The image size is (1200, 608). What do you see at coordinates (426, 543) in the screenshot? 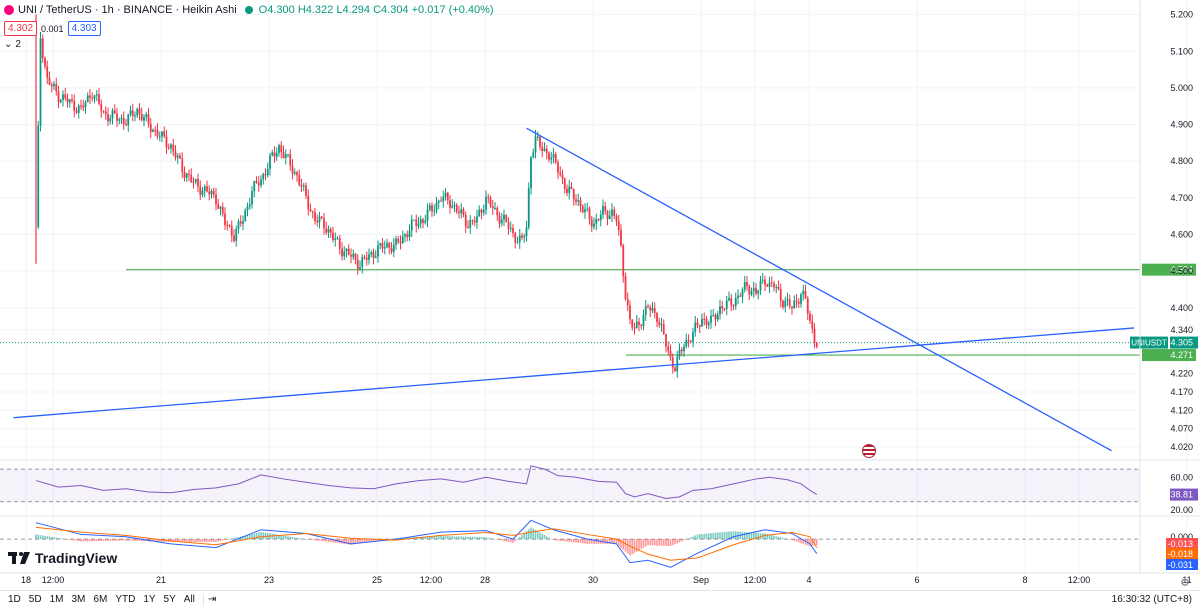
I see `macd-line` at bounding box center [426, 543].